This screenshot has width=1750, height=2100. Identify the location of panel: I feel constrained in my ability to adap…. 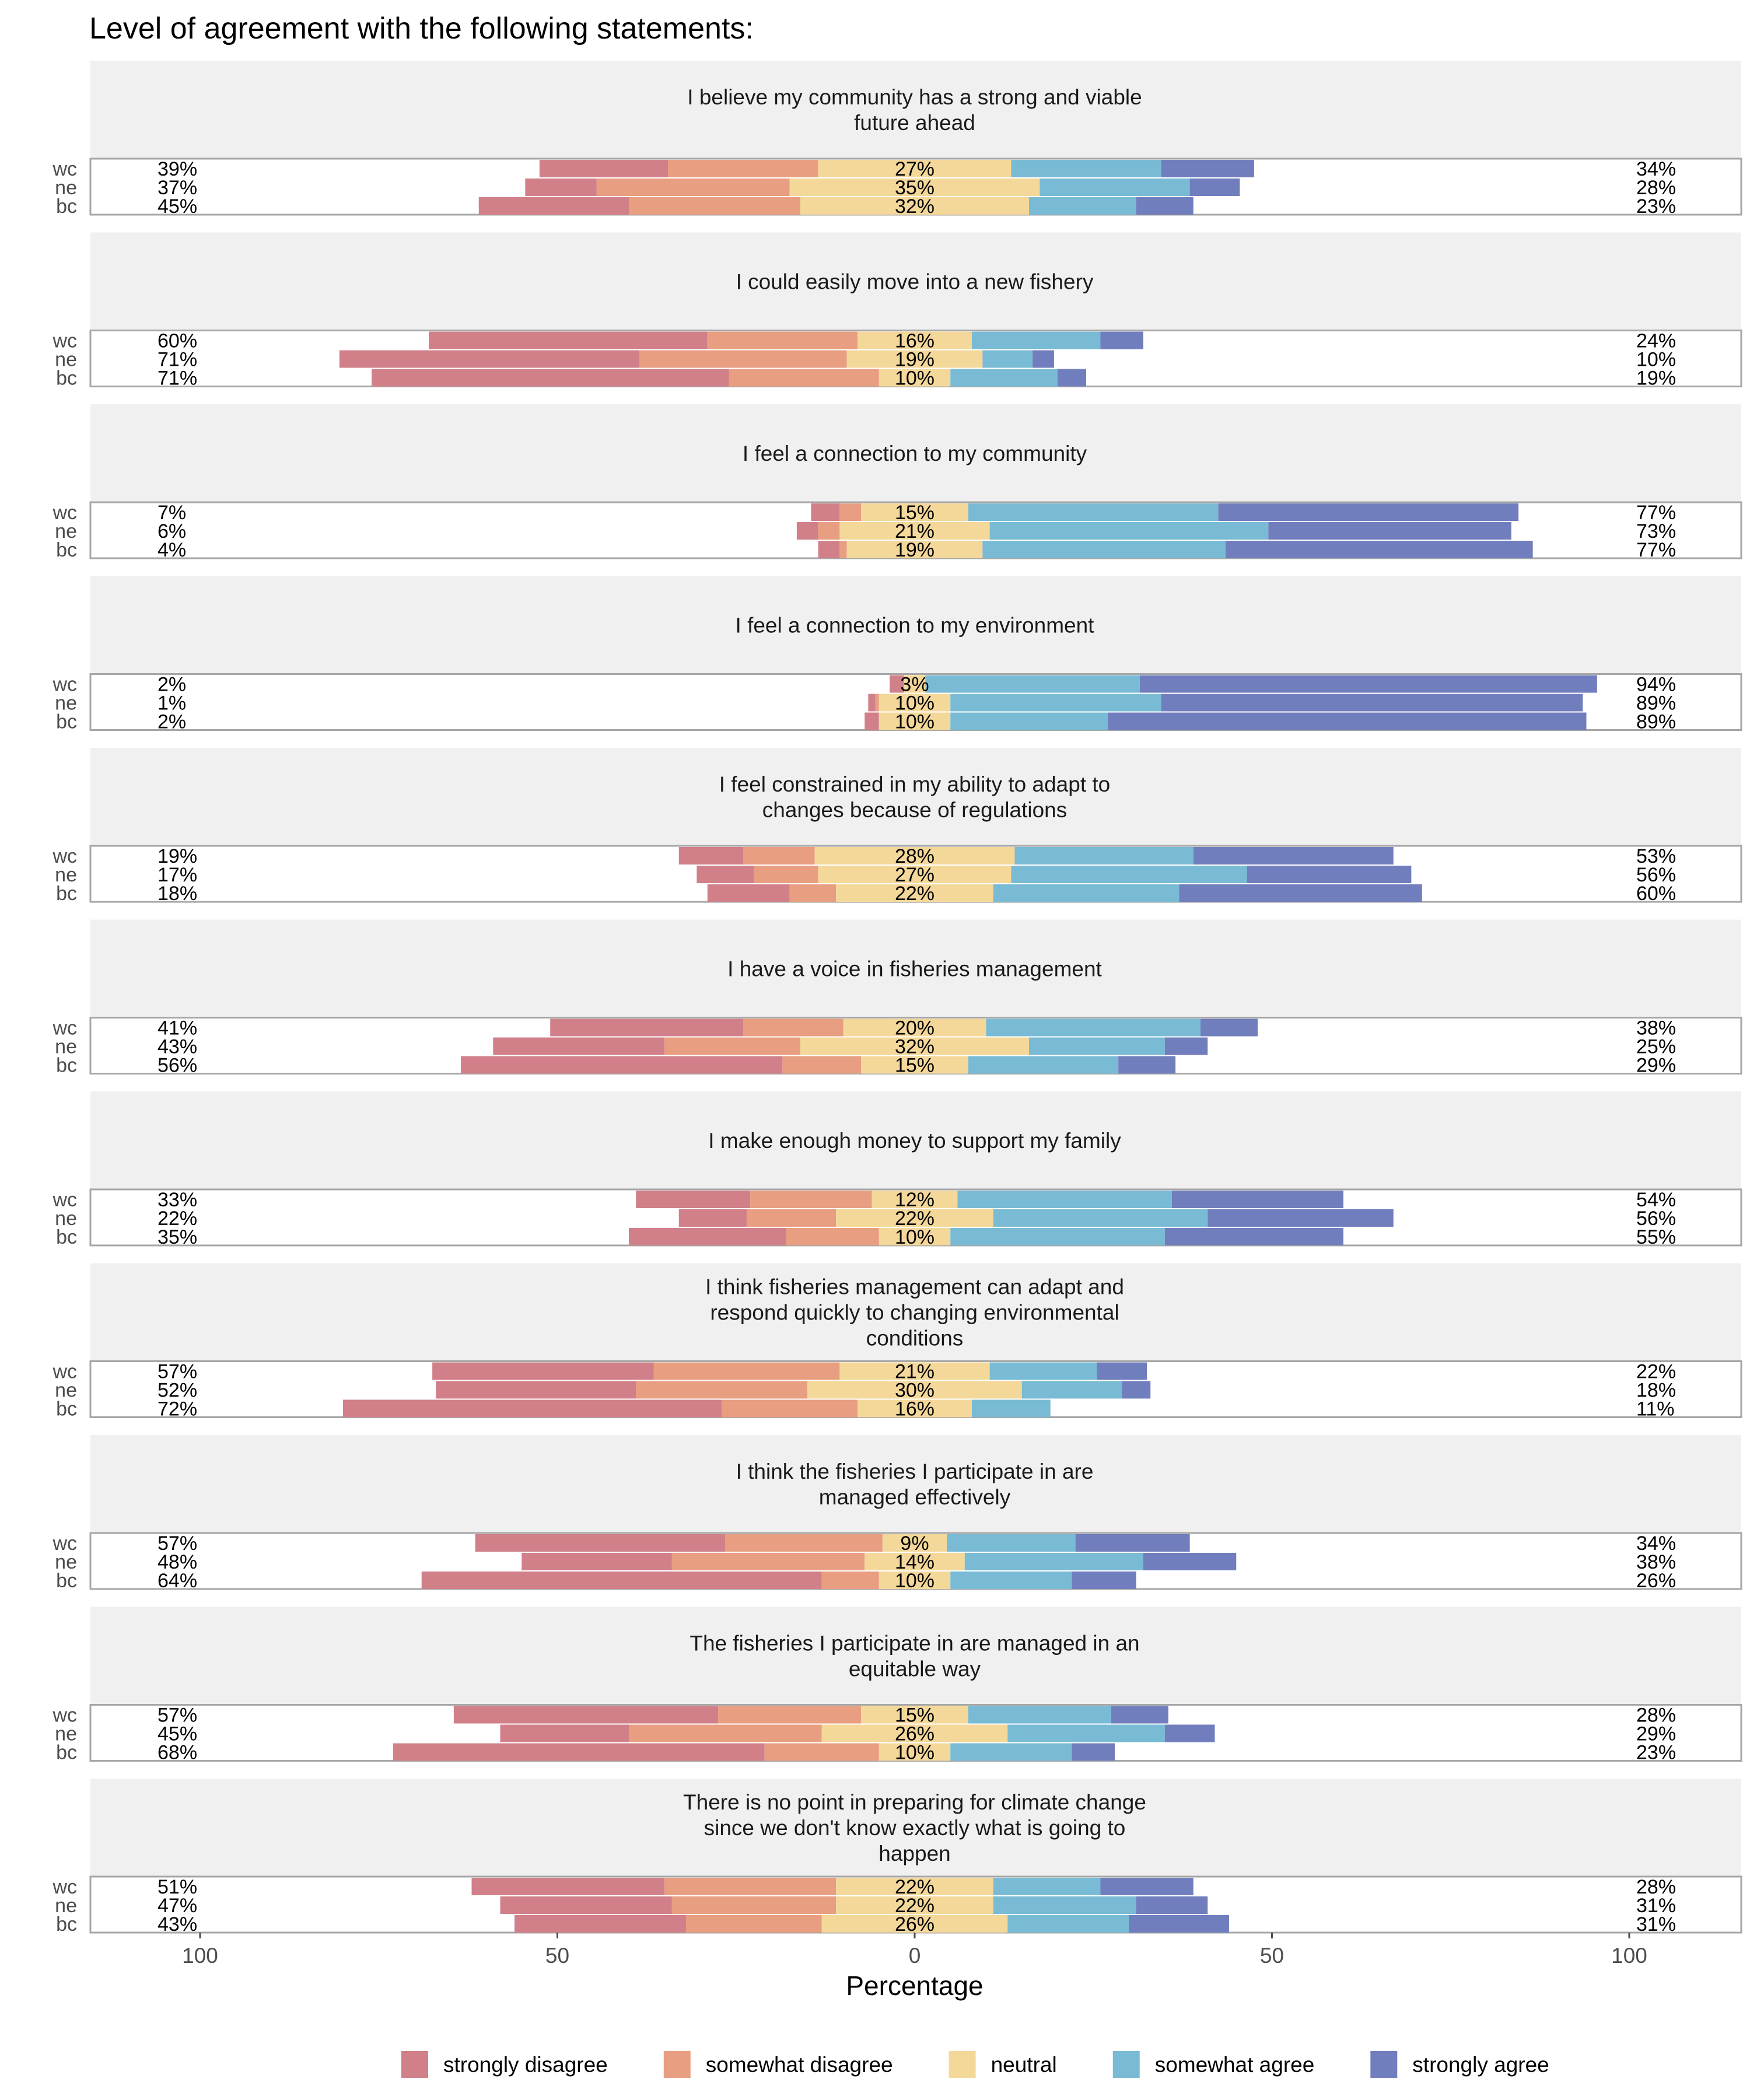
(897, 827).